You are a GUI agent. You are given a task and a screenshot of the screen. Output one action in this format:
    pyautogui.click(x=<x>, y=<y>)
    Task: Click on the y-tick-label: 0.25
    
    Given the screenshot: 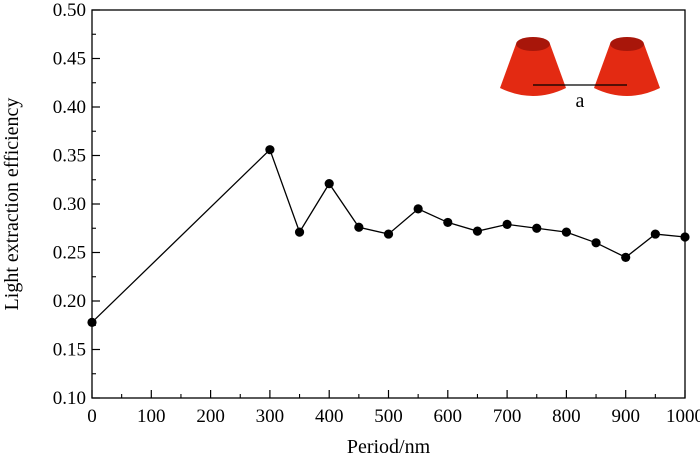 What is the action you would take?
    pyautogui.click(x=69, y=253)
    